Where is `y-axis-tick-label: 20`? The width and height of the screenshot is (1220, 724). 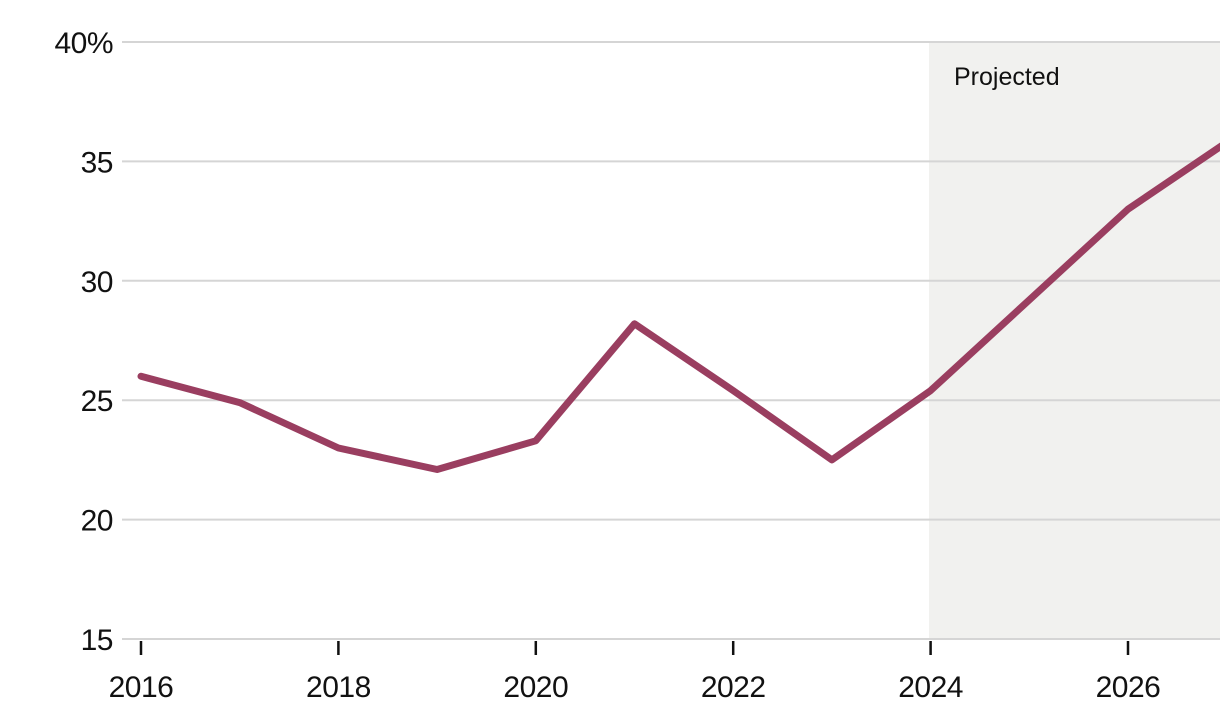 y-axis-tick-label: 20 is located at coordinates (97, 521).